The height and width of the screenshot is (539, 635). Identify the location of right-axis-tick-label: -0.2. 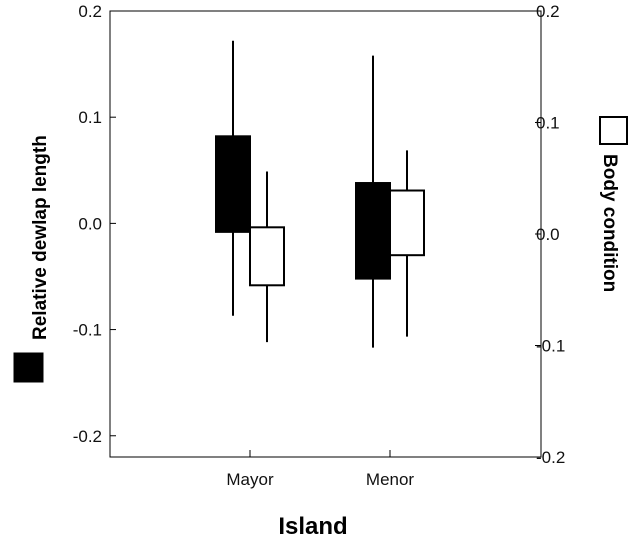
(550, 457).